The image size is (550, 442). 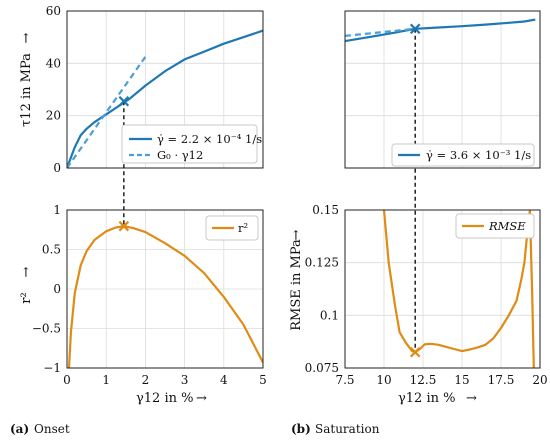 I want to click on caption-b-text: Saturation, so click(x=347, y=429).